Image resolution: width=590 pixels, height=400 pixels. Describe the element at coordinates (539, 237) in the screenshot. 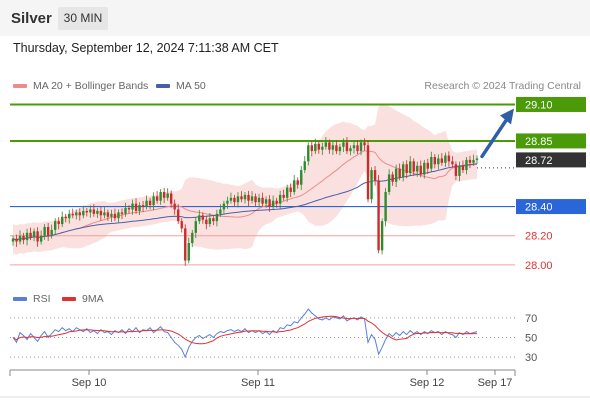

I see `price-label-28.20: 28.20` at that location.